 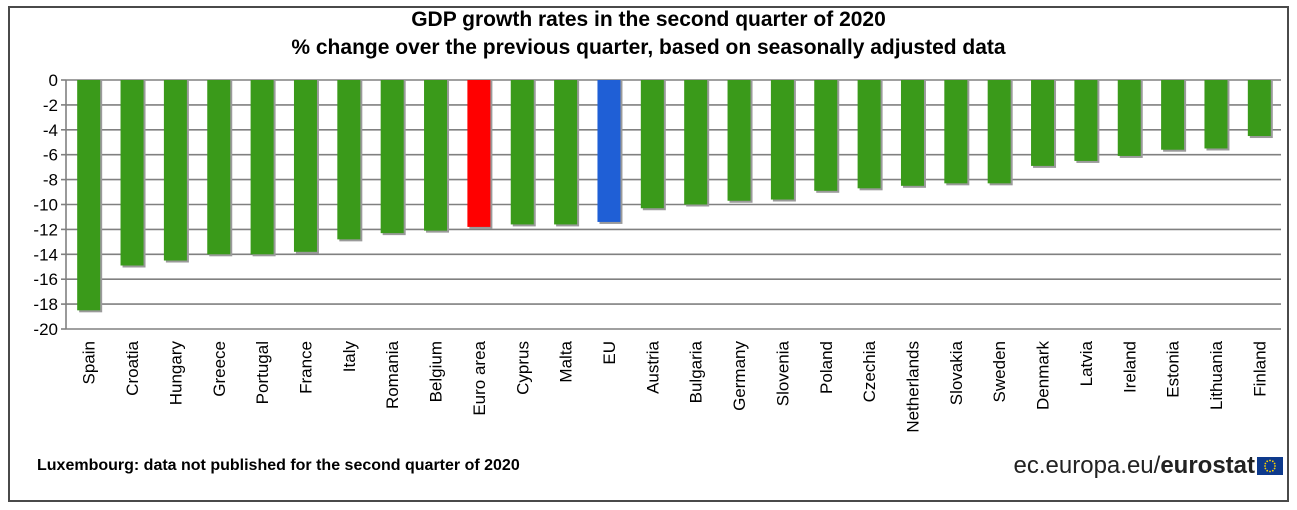 What do you see at coordinates (392, 157) in the screenshot?
I see `bar-romania` at bounding box center [392, 157].